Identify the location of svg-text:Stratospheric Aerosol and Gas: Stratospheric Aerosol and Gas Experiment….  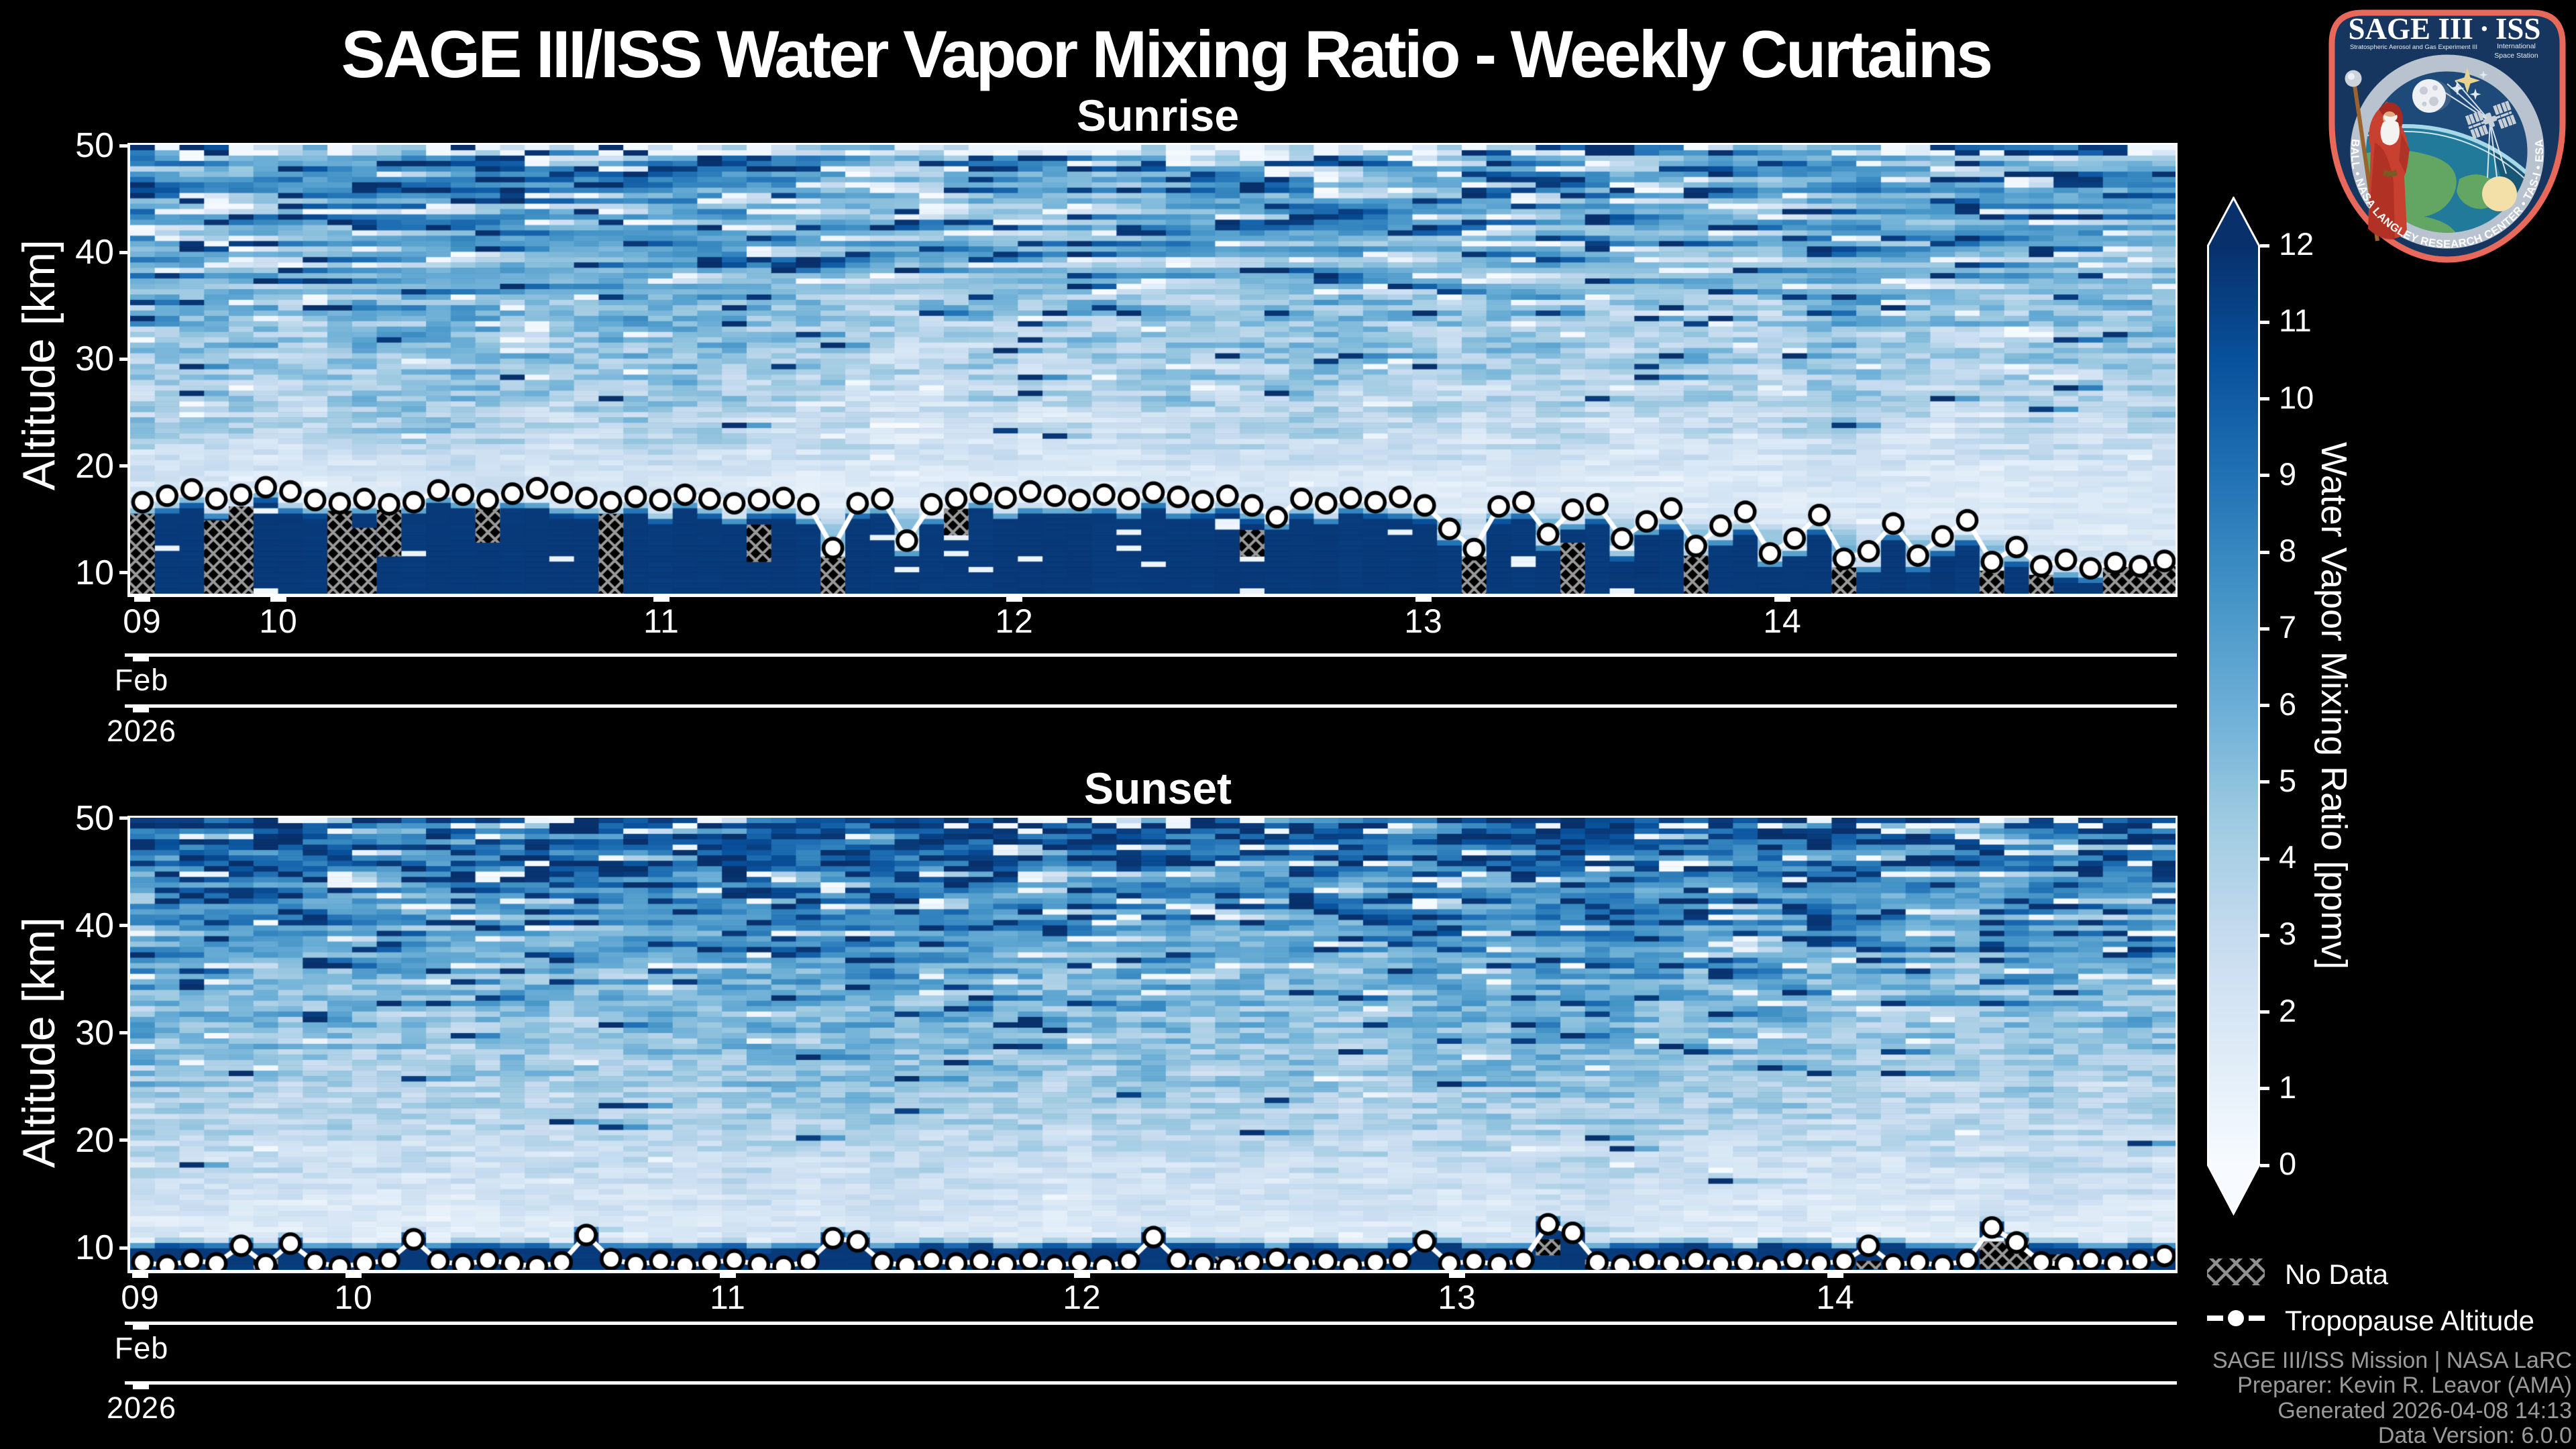
(2413, 47).